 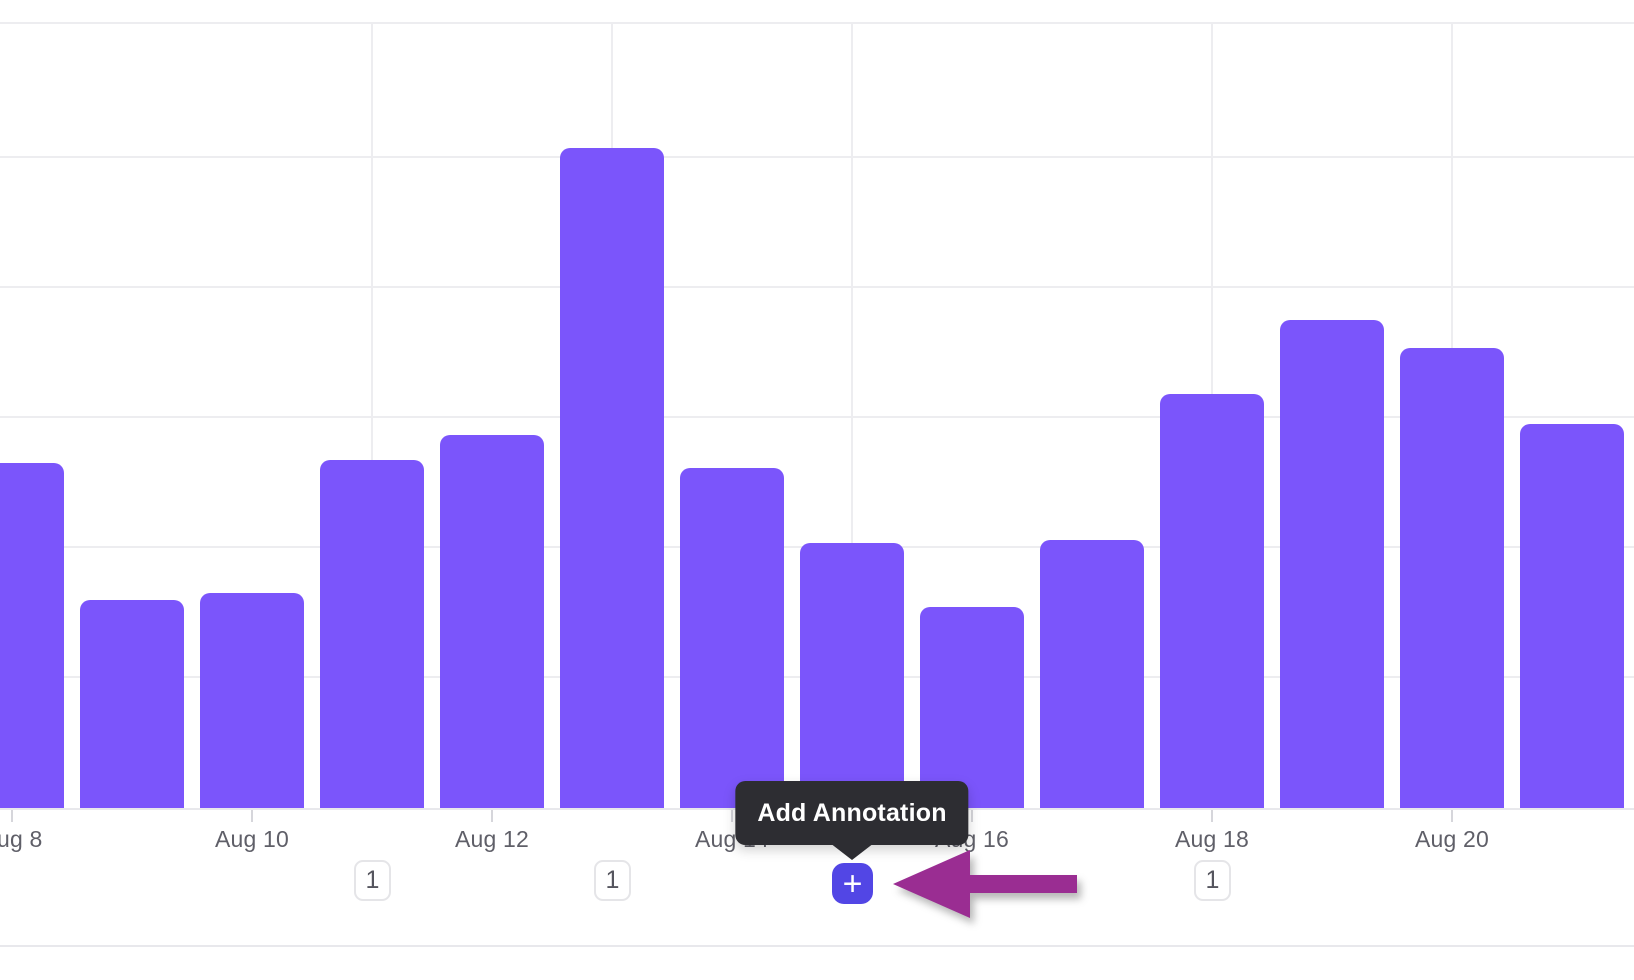 I want to click on add-annotation-tooltip: Add Annotation, so click(x=852, y=813).